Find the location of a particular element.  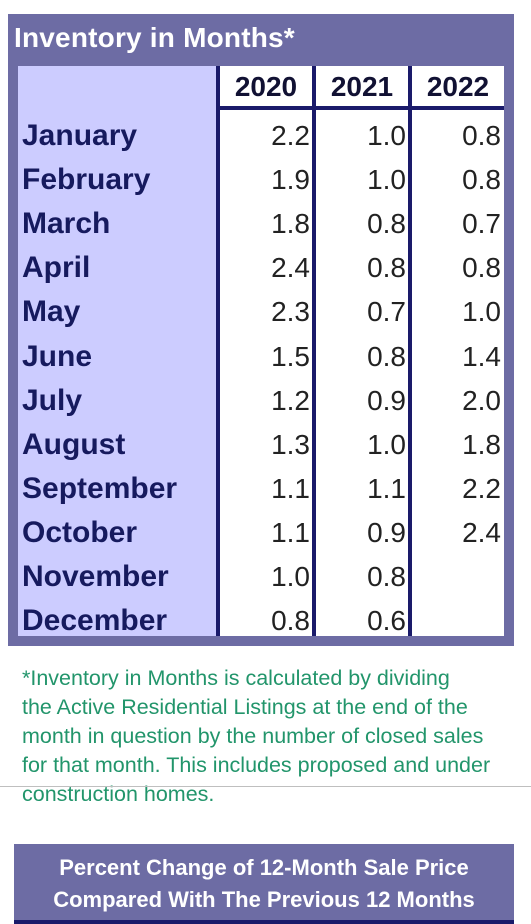

table-cell: 1.4 is located at coordinates (481, 356).